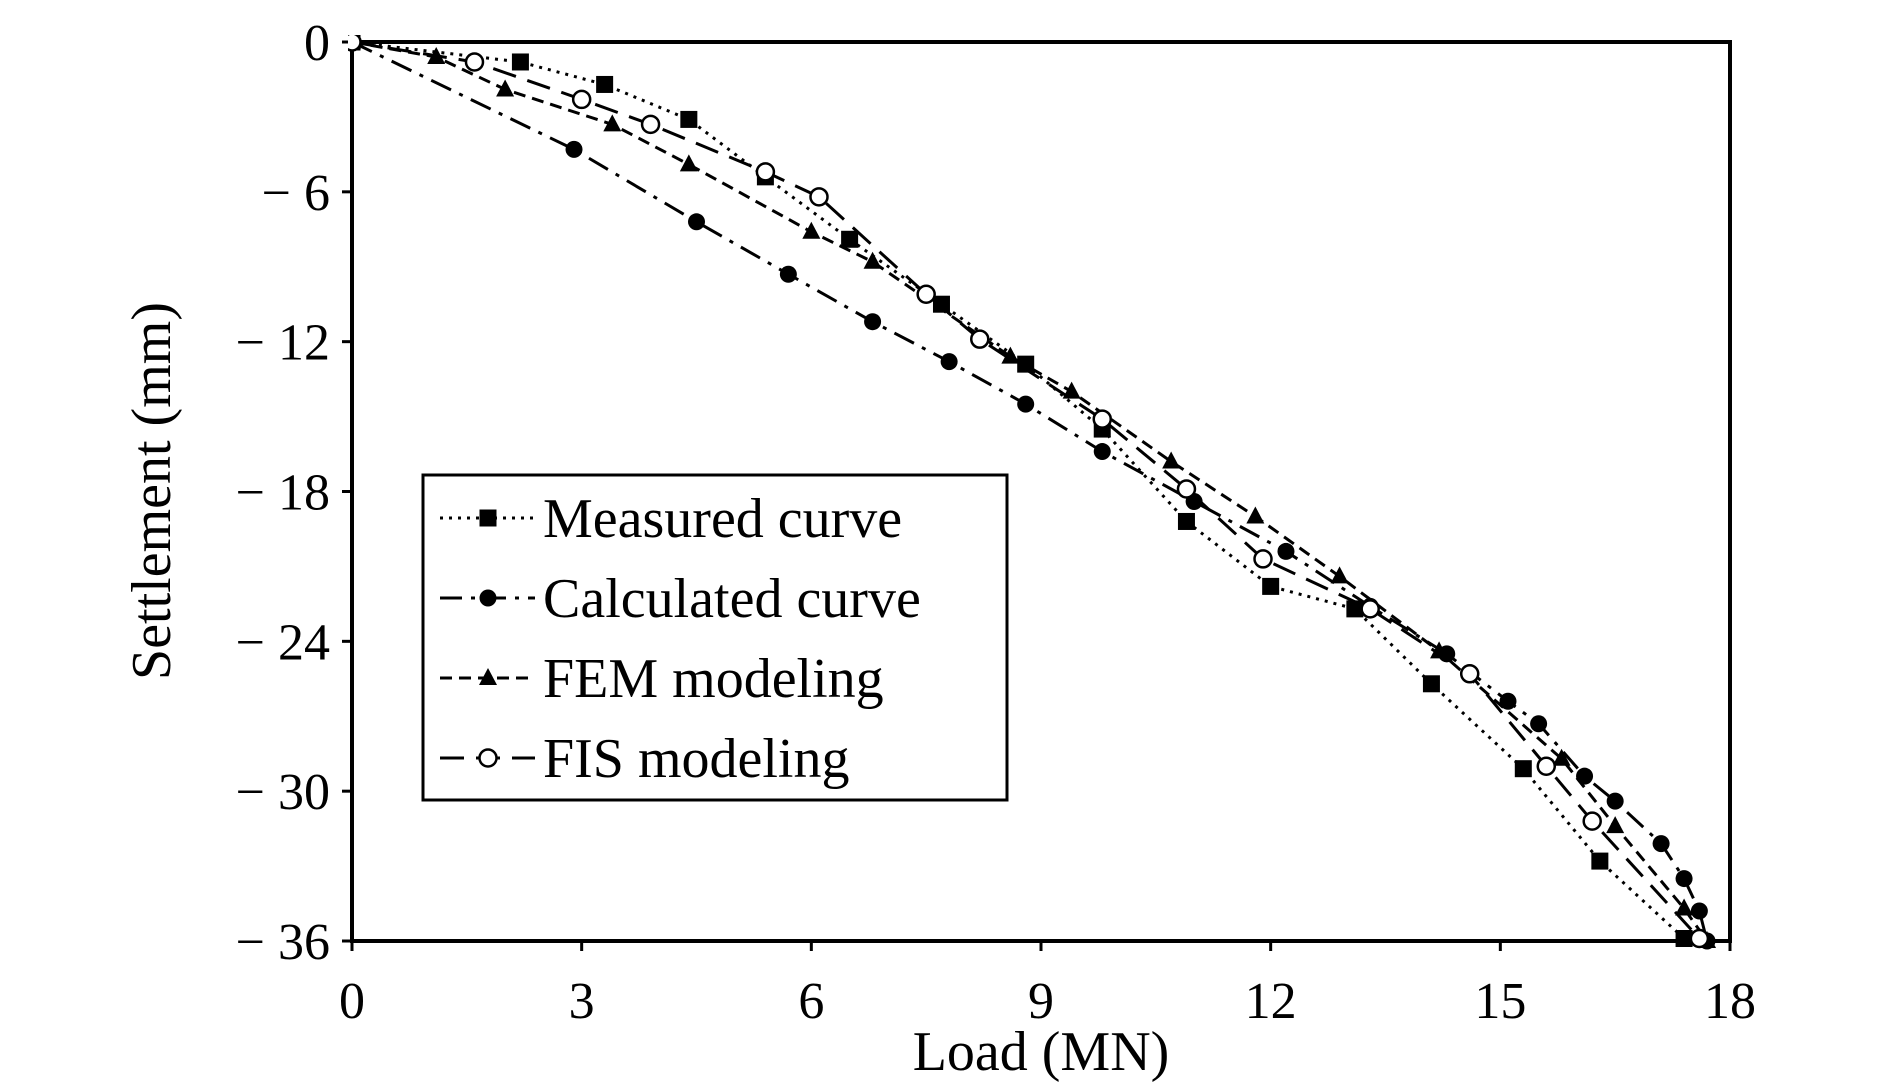 This screenshot has width=1890, height=1082. What do you see at coordinates (811, 1001) in the screenshot?
I see `x-tick-label: 6` at bounding box center [811, 1001].